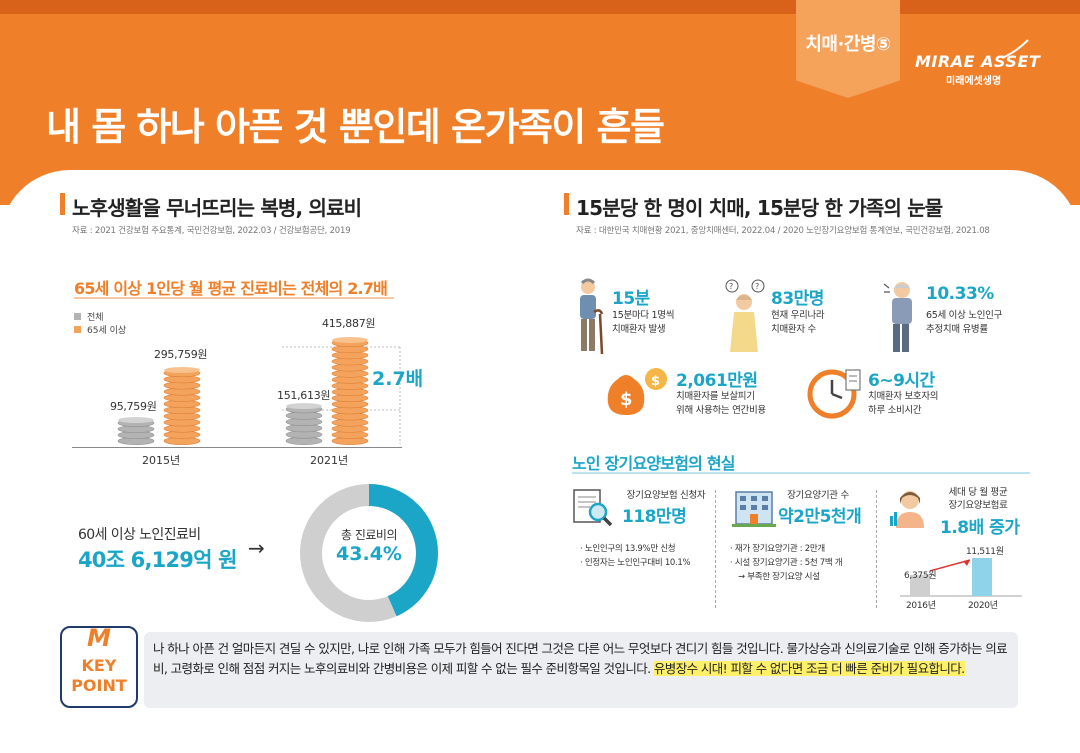  What do you see at coordinates (978, 505) in the screenshot?
I see `card-premium-label-2: 장기요양보험료` at bounding box center [978, 505].